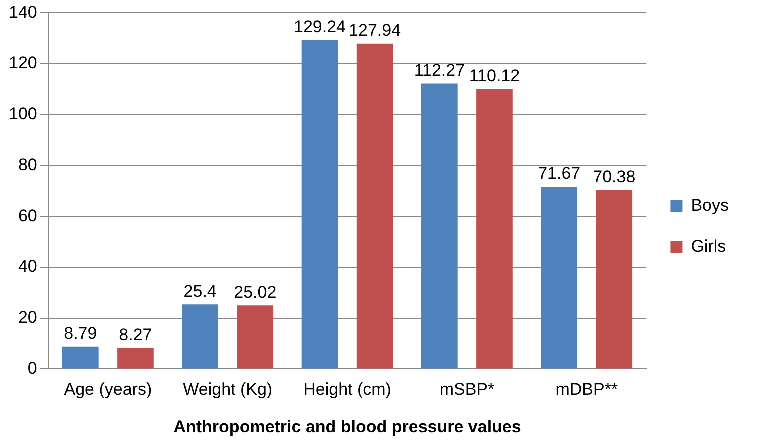 The width and height of the screenshot is (759, 446). What do you see at coordinates (494, 76) in the screenshot?
I see `data-label: 110.12` at bounding box center [494, 76].